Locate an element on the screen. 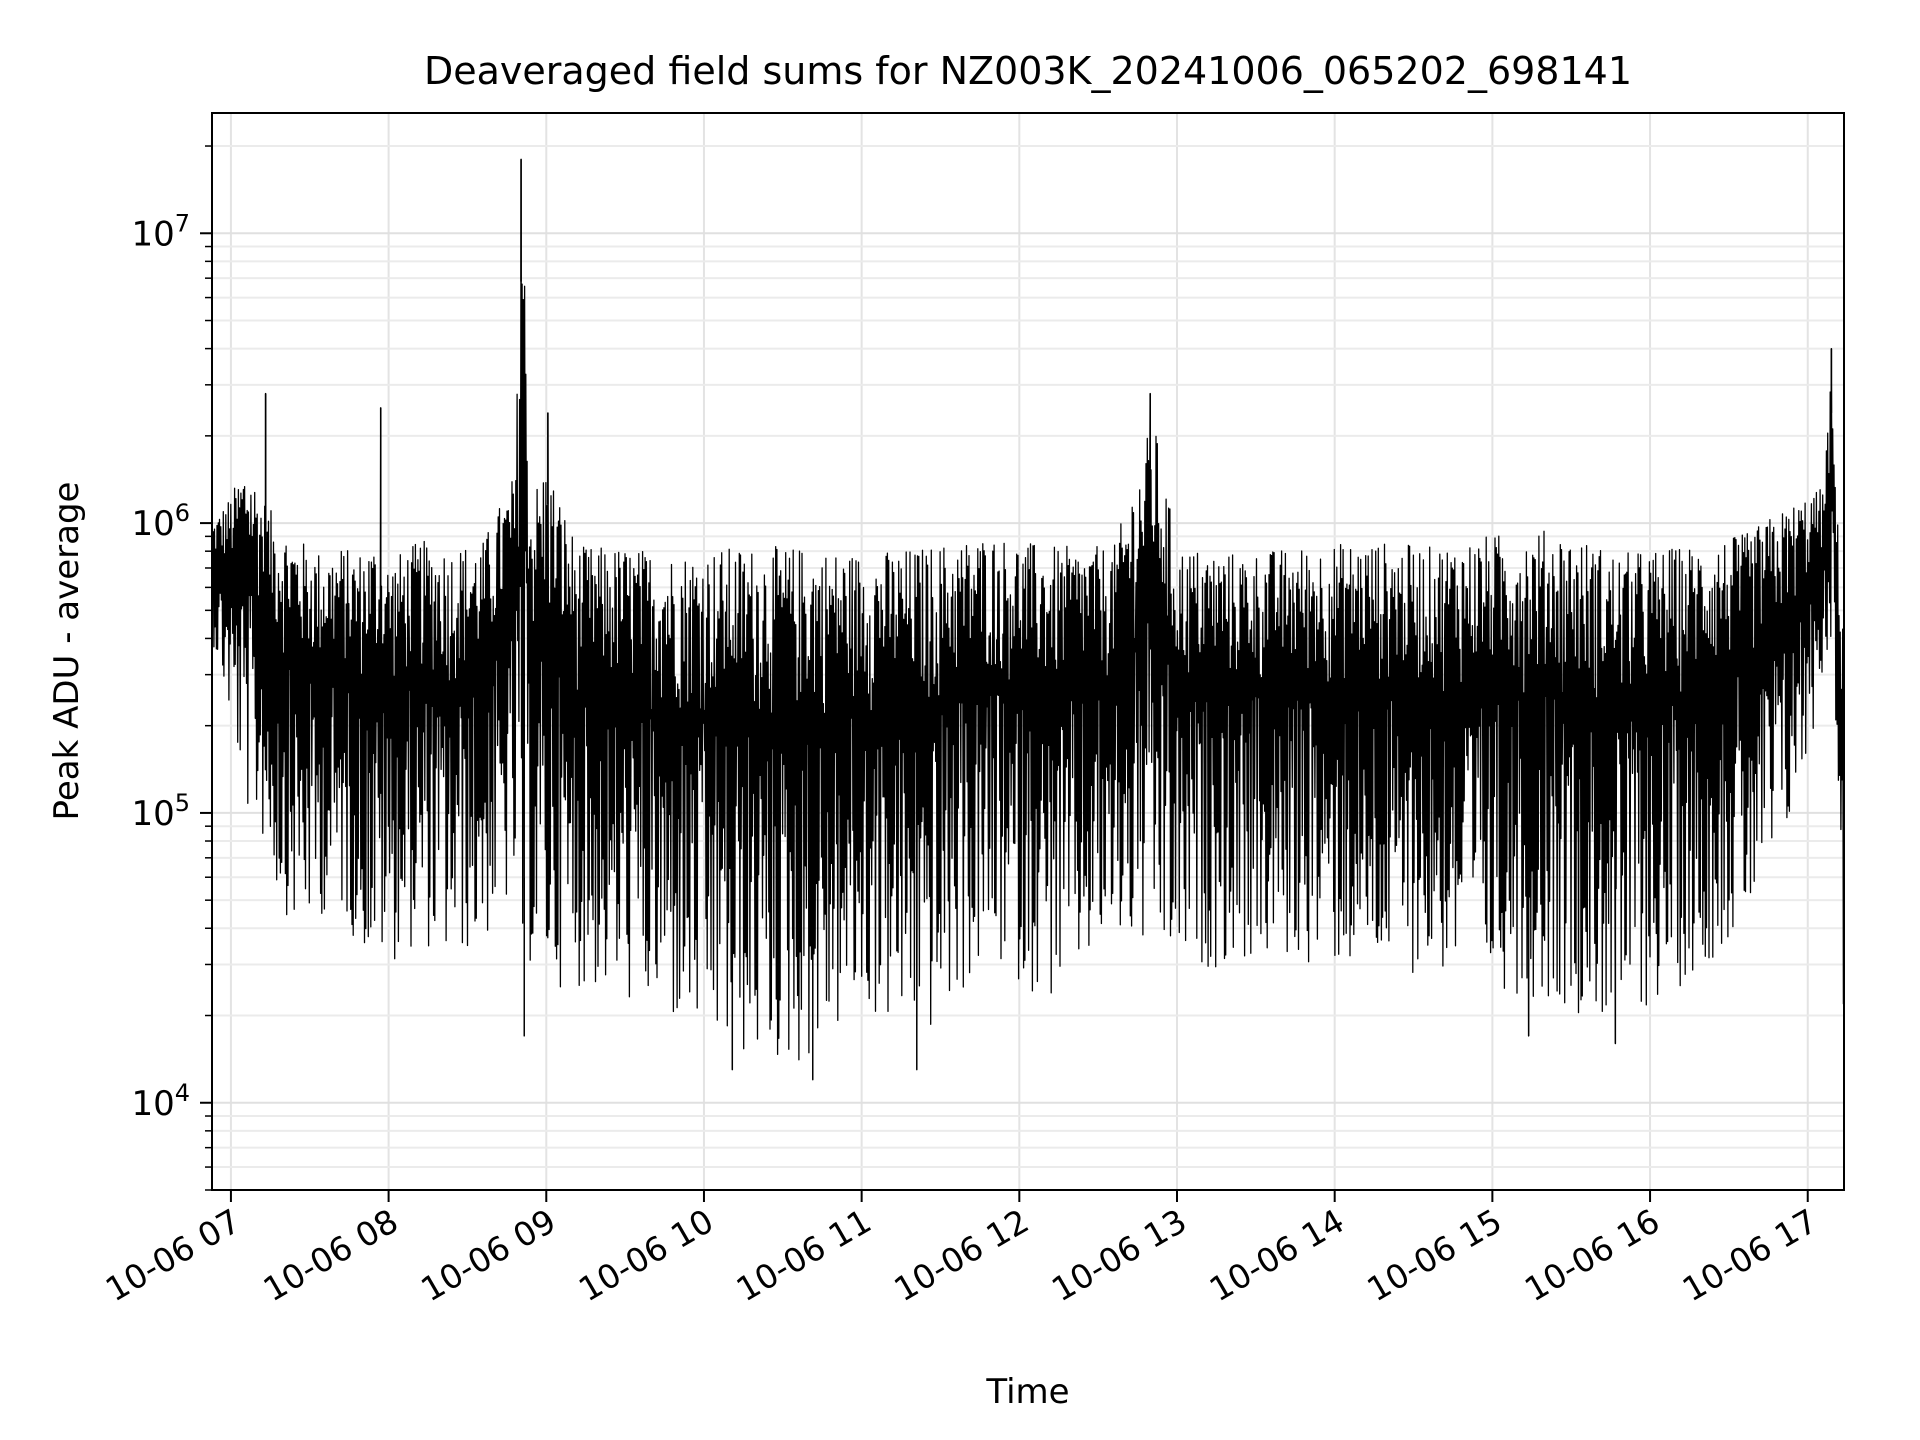 This screenshot has height=1440, width=1920. y-tick-label: 10⁶ is located at coordinates (160, 521).